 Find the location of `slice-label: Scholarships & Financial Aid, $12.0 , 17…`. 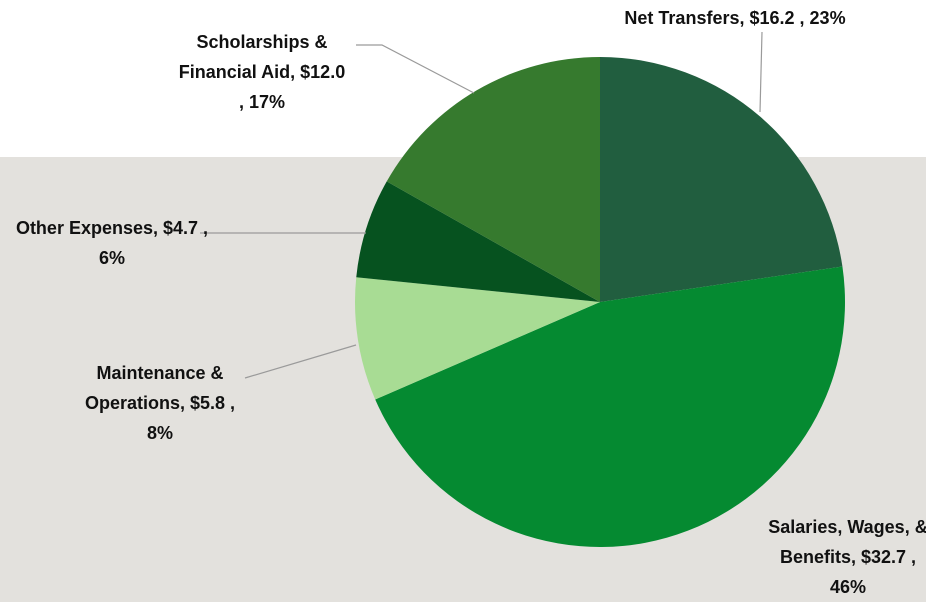

slice-label: Scholarships & Financial Aid, $12.0 , 17… is located at coordinates (262, 72).